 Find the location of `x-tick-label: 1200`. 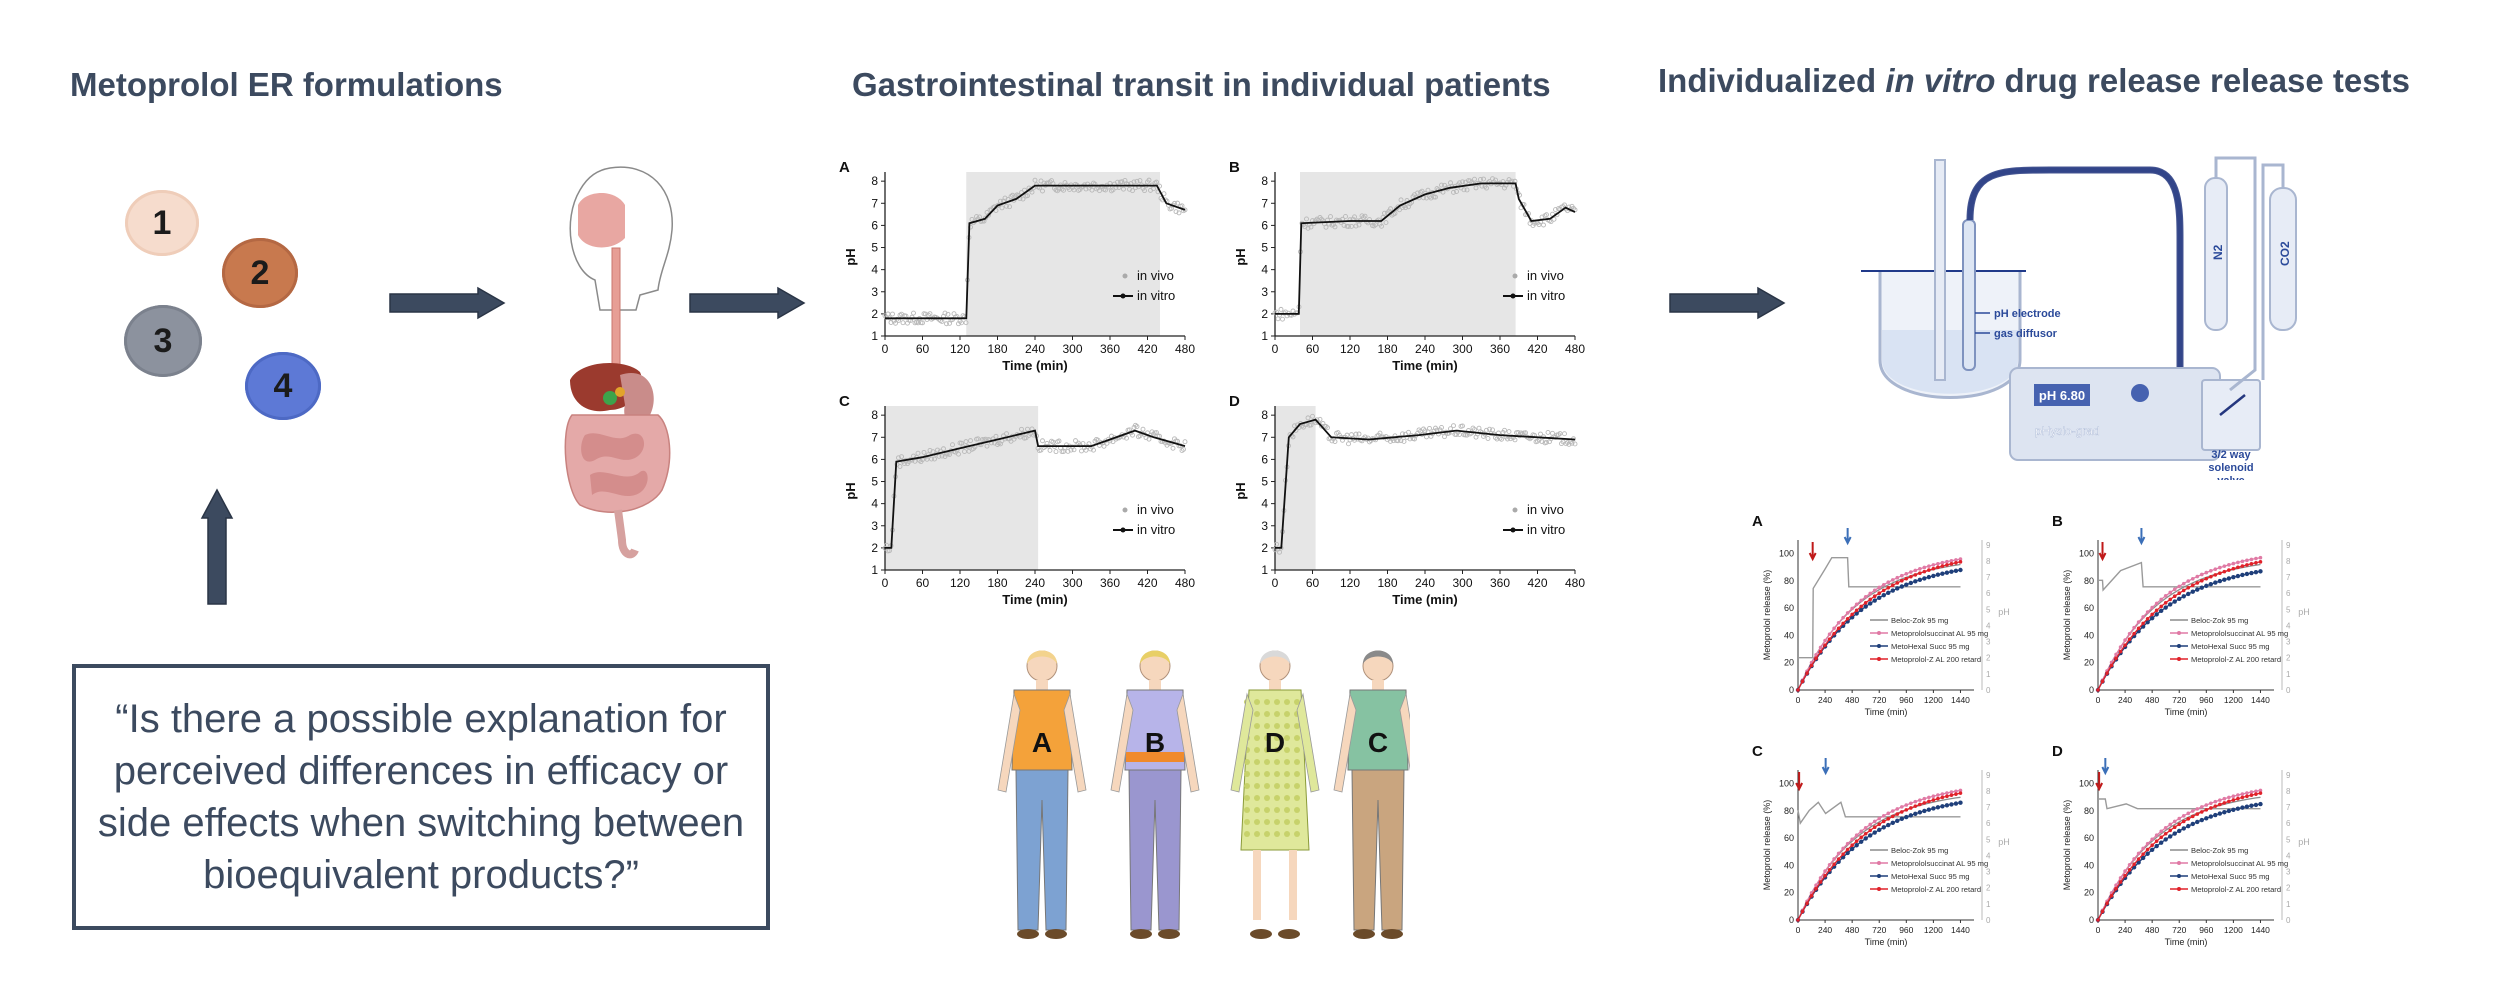

x-tick-label: 1200 is located at coordinates (1933, 700).